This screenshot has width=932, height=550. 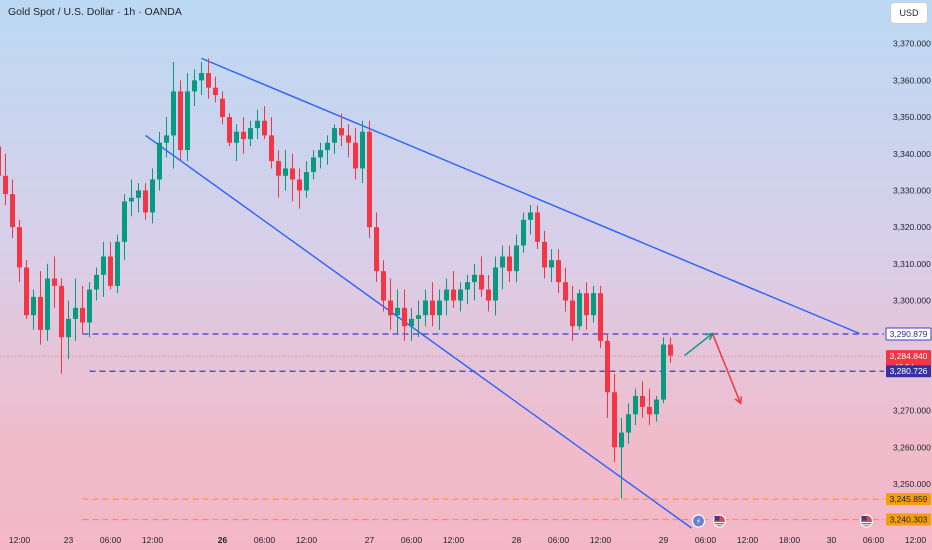 I want to click on x-tick-label: 18:00, so click(x=790, y=540).